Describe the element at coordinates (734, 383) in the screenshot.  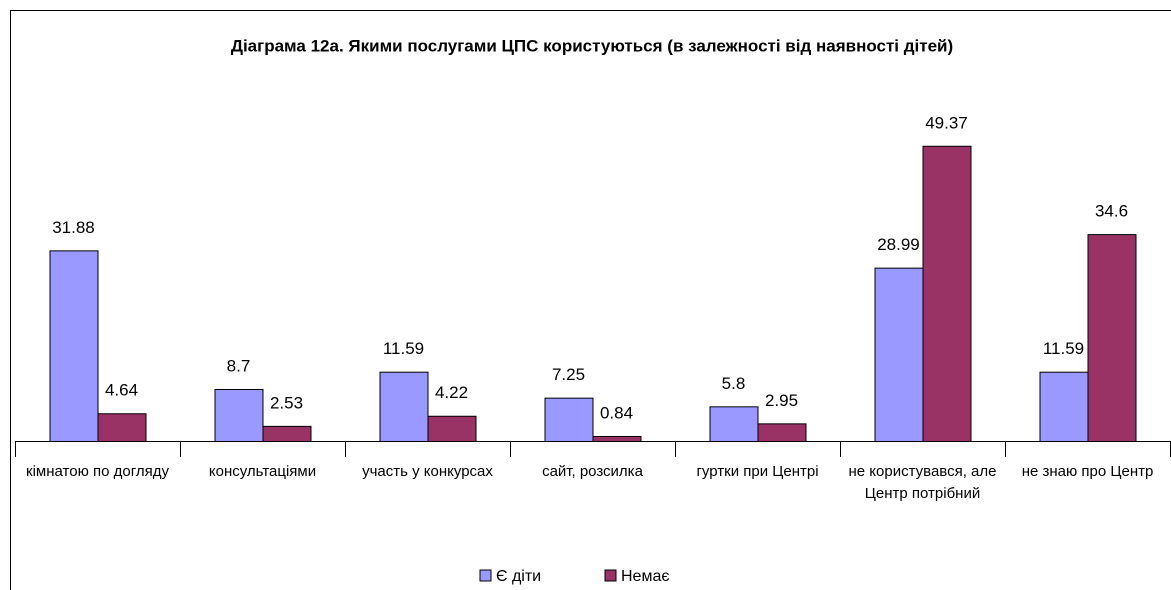
I see `value-label: 5.8` at that location.